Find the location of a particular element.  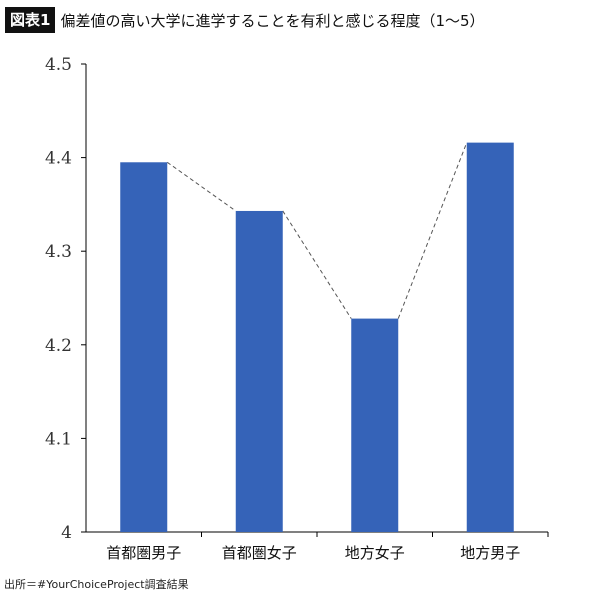

x-tick-label: 首都圏男子 is located at coordinates (143, 553).